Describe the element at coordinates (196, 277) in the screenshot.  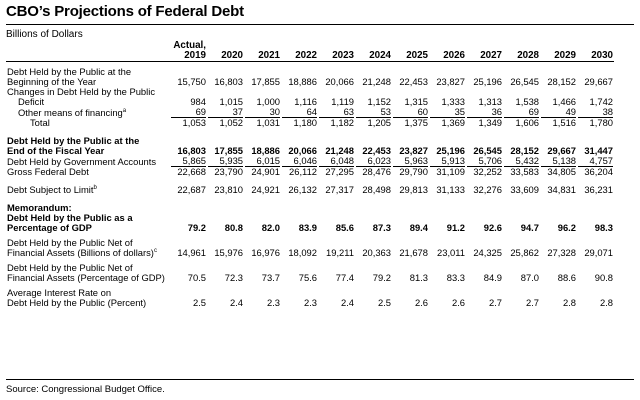
I see `value-text: 70.5` at that location.